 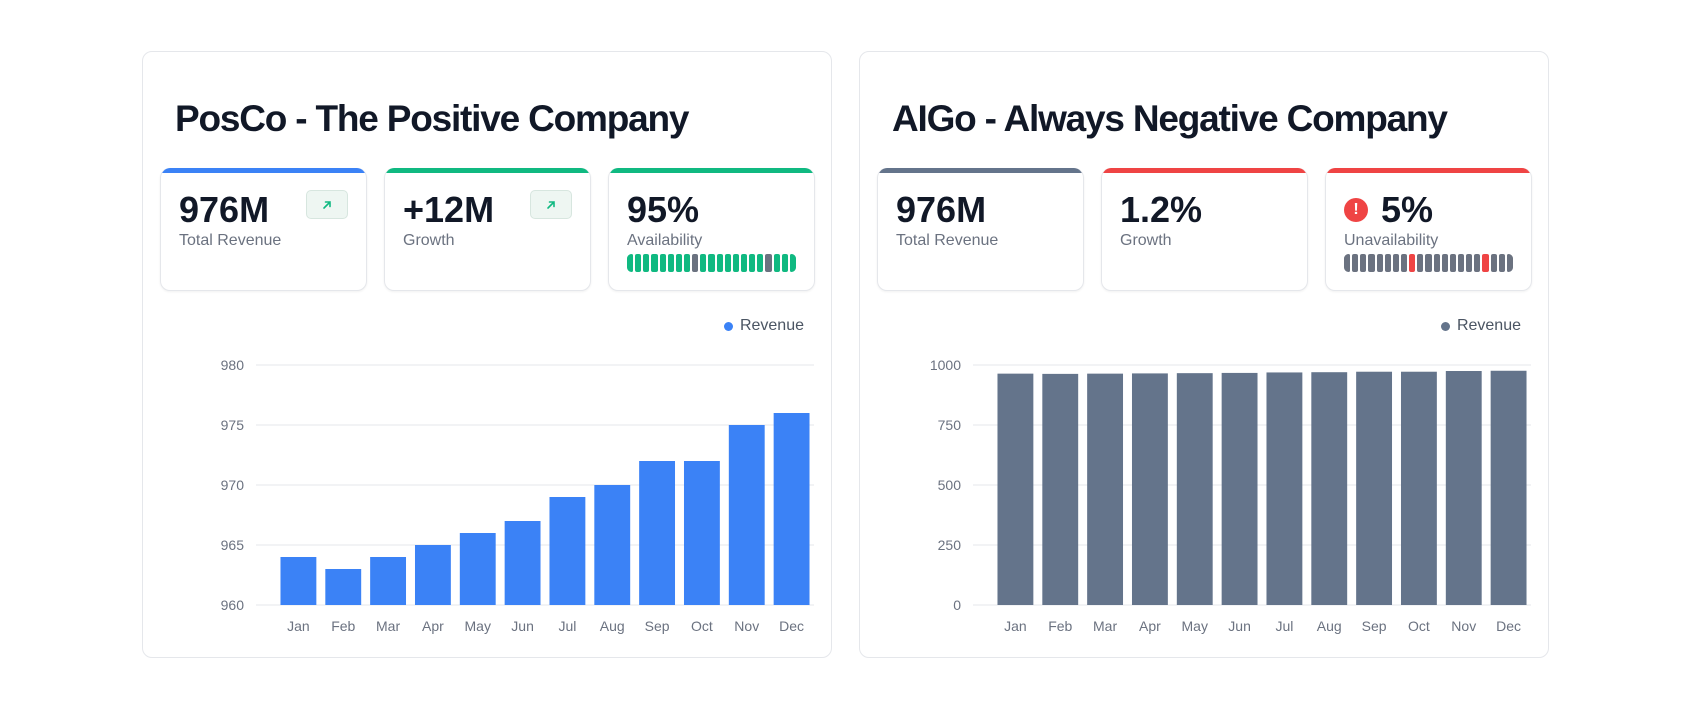 What do you see at coordinates (665, 240) in the screenshot?
I see `stat-label: Availability` at bounding box center [665, 240].